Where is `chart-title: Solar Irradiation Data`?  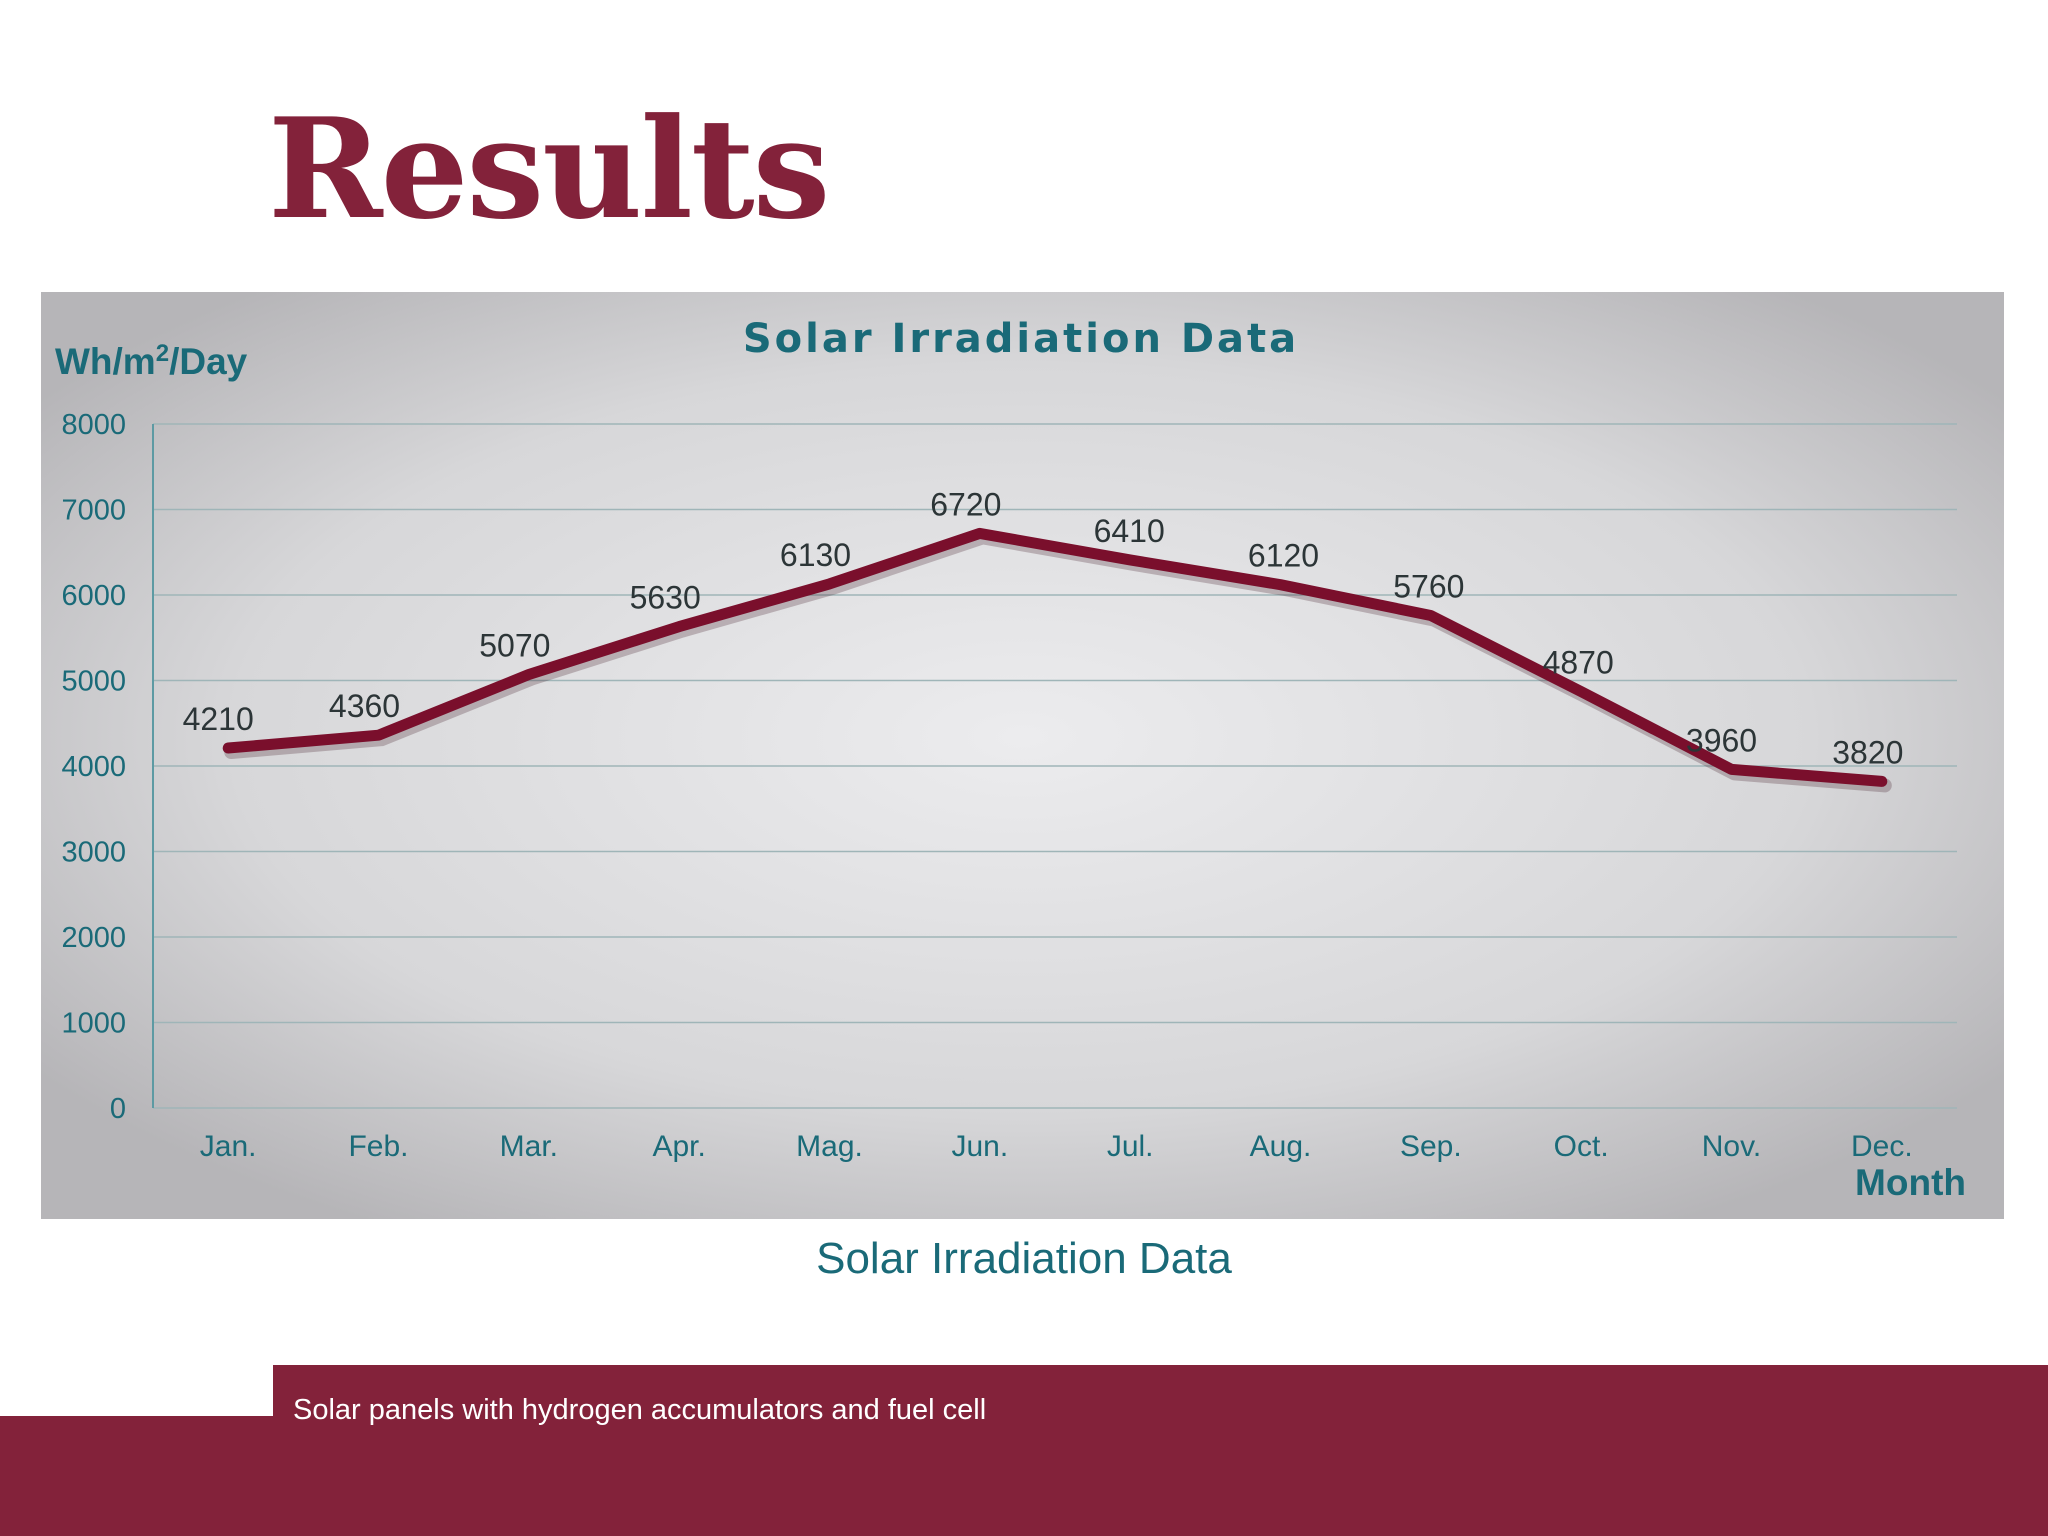
chart-title: Solar Irradiation Data is located at coordinates (1021, 339).